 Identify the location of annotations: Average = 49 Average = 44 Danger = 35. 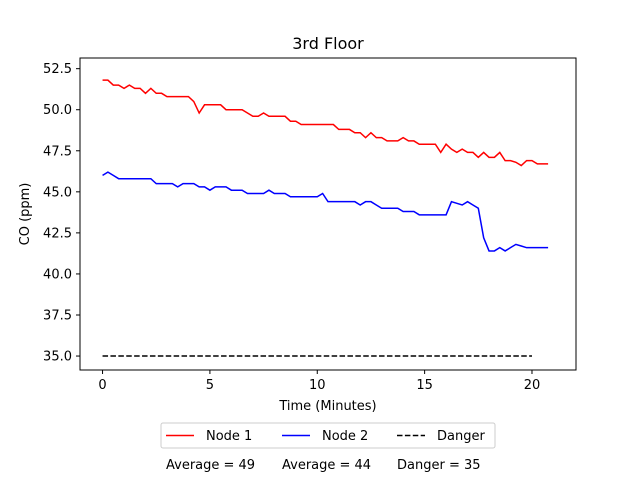
(323, 465).